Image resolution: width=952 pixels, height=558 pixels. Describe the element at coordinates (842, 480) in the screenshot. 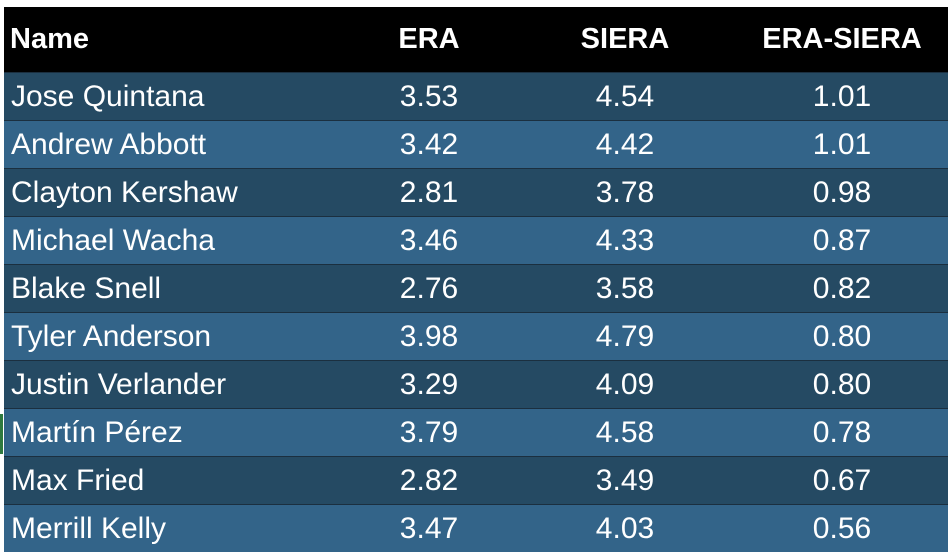

I see `cell-era-siera: 0.67` at that location.